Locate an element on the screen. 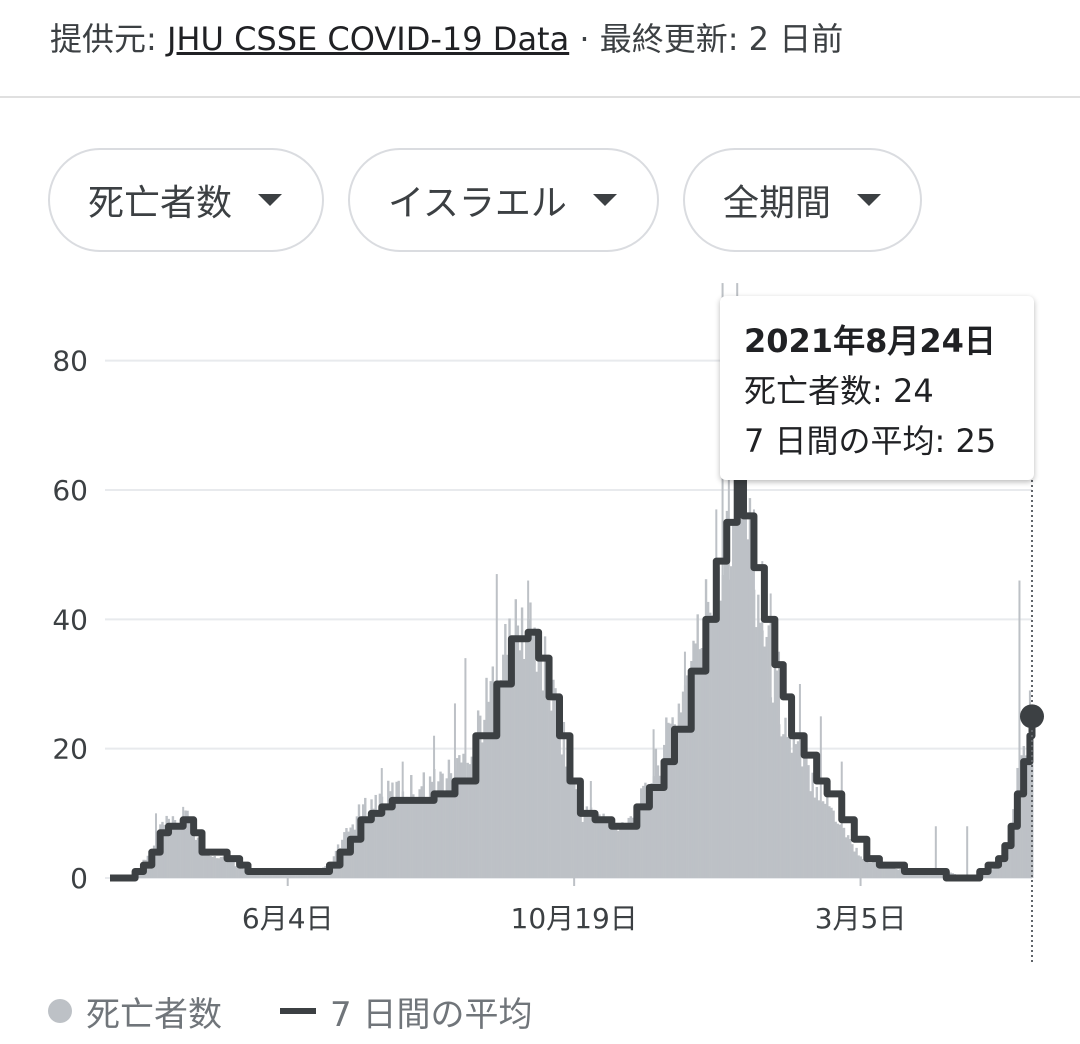 This screenshot has height=1044, width=1080. last-updated: · 最終更新: 2 日前 is located at coordinates (711, 39).